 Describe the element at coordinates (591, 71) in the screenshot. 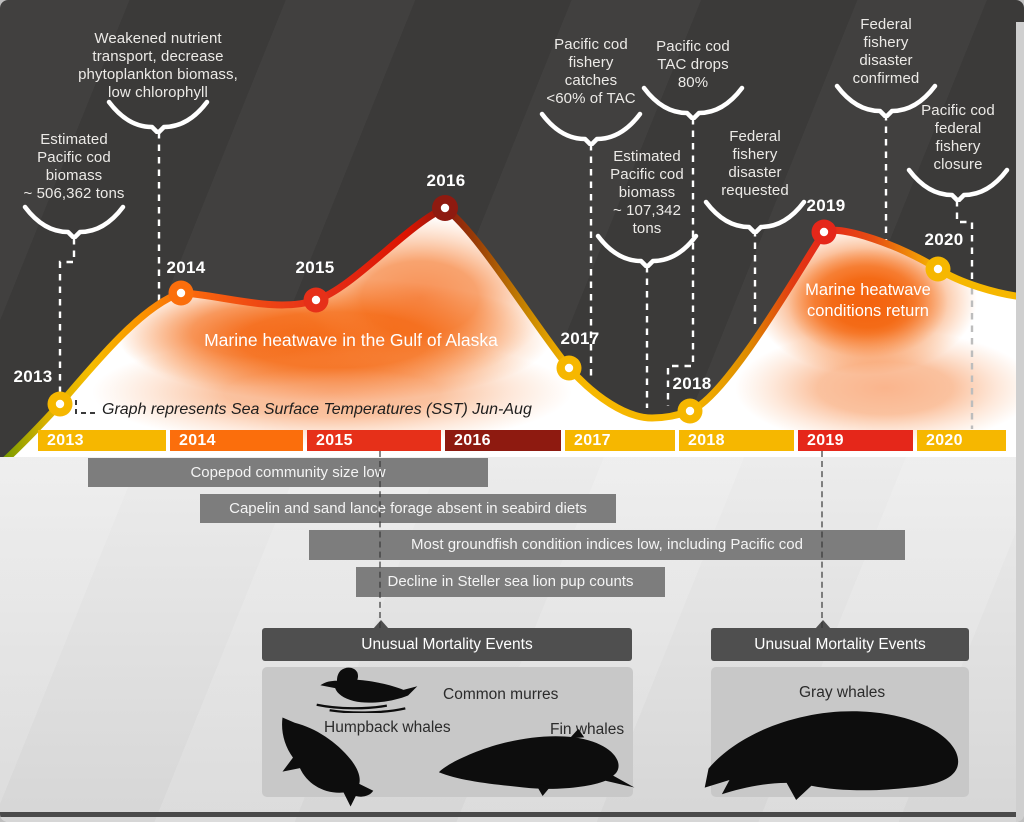

I see `callout-fishery-catches: Pacific cod fishery catches <60% of TAC` at that location.